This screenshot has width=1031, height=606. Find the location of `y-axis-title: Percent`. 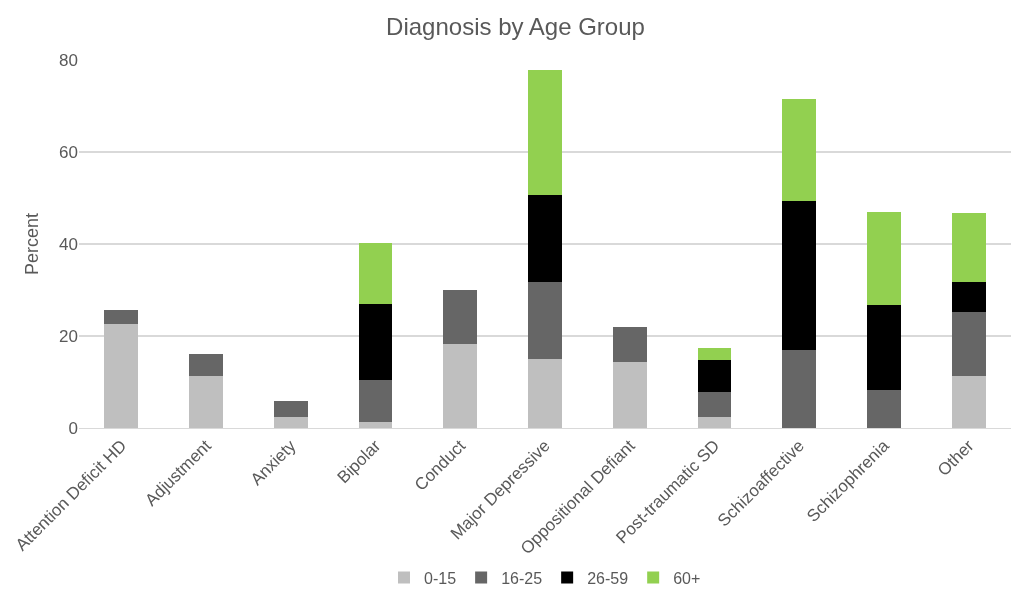

y-axis-title: Percent is located at coordinates (32, 244).